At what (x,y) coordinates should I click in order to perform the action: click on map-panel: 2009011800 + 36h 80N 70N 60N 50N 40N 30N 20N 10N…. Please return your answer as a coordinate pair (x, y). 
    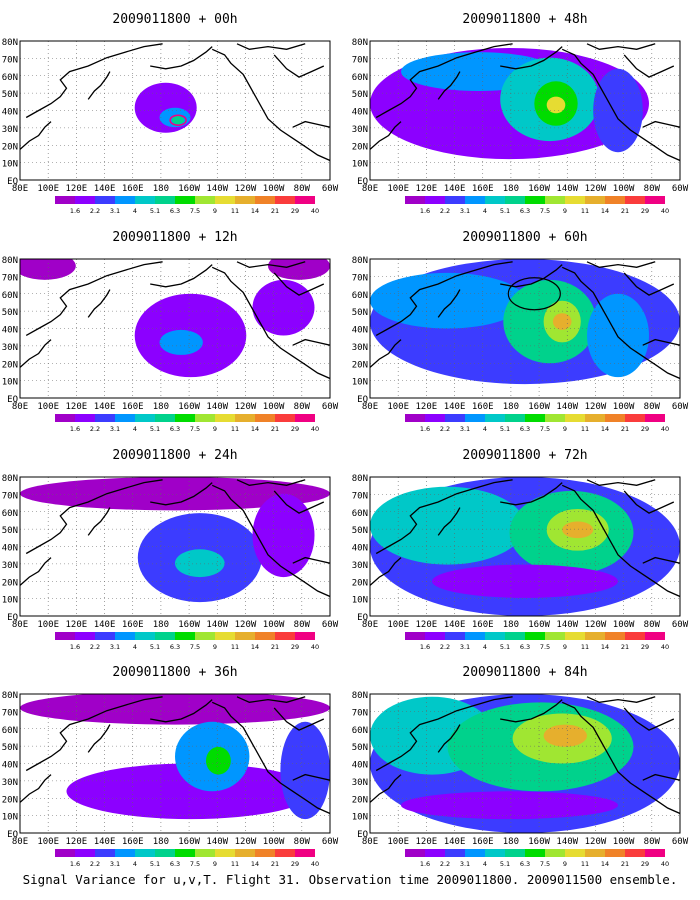
    Looking at the image, I should click on (170, 766).